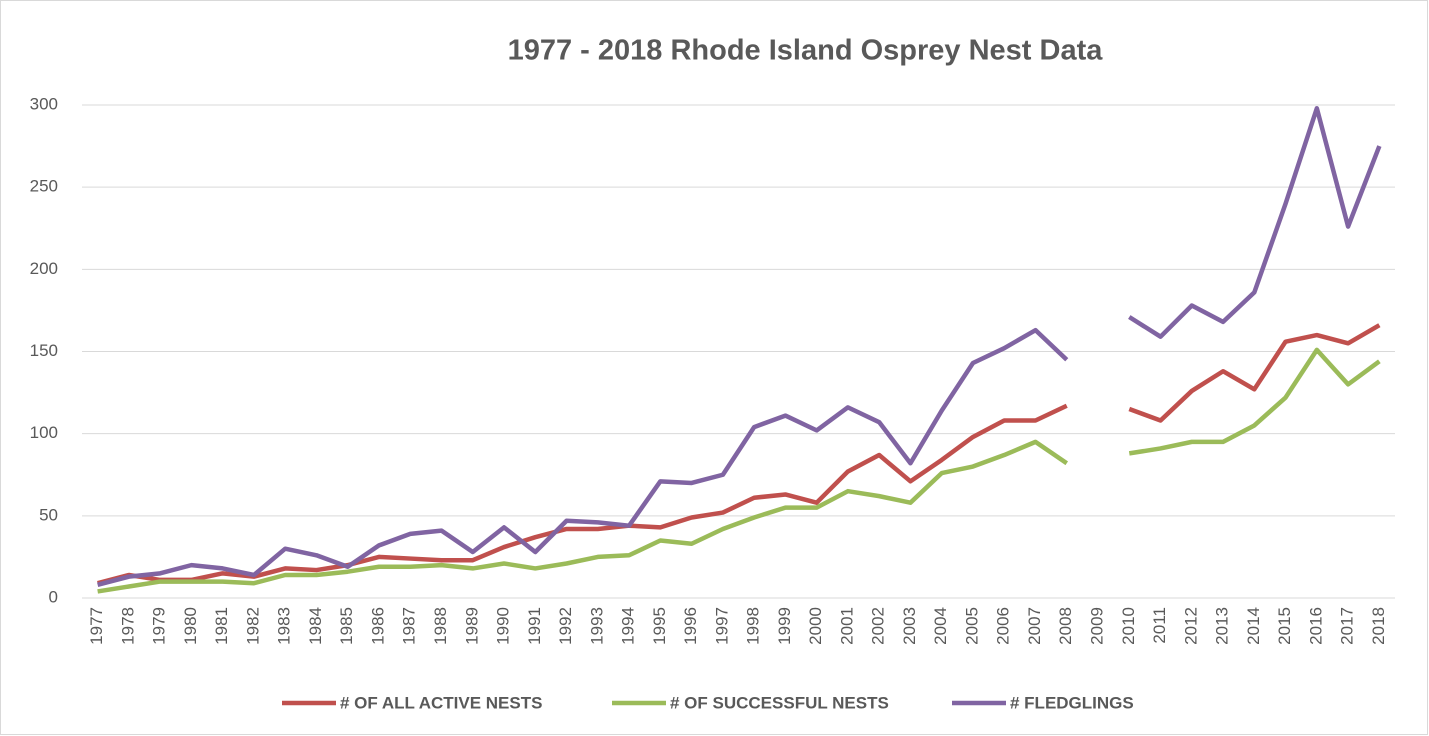 The height and width of the screenshot is (736, 1429). I want to click on x-tick-label: 2006, so click(1003, 626).